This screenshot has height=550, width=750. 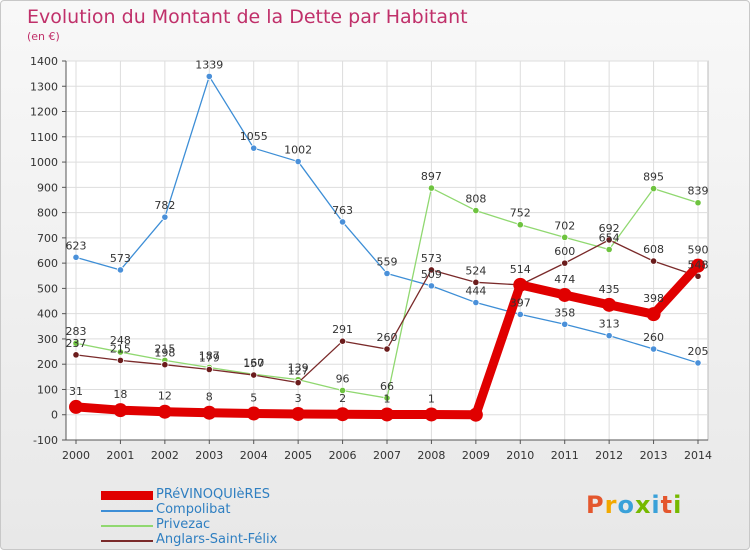 I want to click on data-label-compolibat: 559, so click(x=387, y=261).